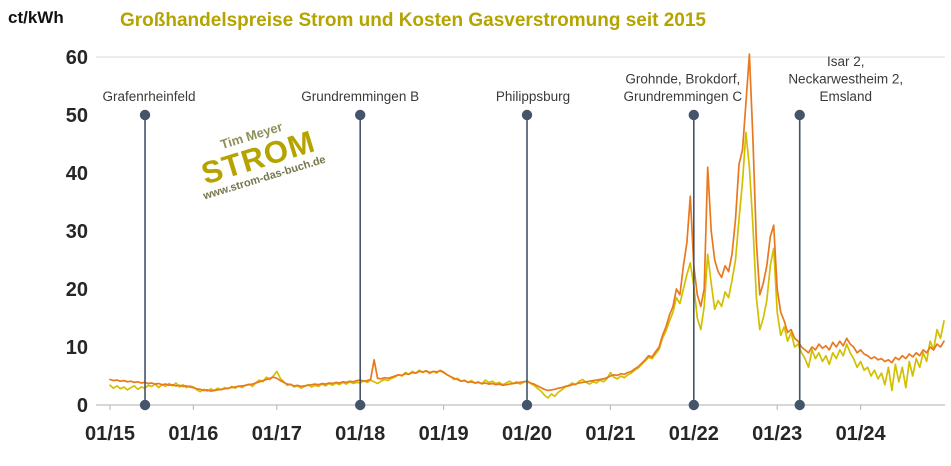 The image size is (951, 466). I want to click on y-tick-label: 30, so click(77, 232).